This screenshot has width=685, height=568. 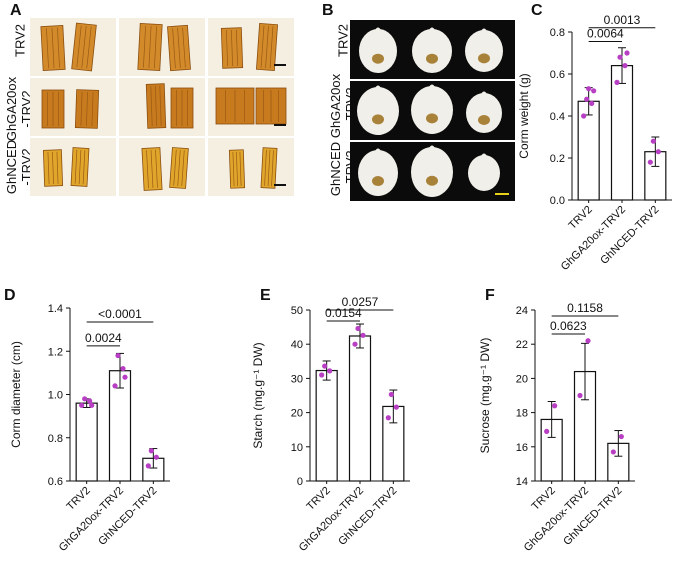 What do you see at coordinates (328, 10) in the screenshot?
I see `panel-letter-b: B` at bounding box center [328, 10].